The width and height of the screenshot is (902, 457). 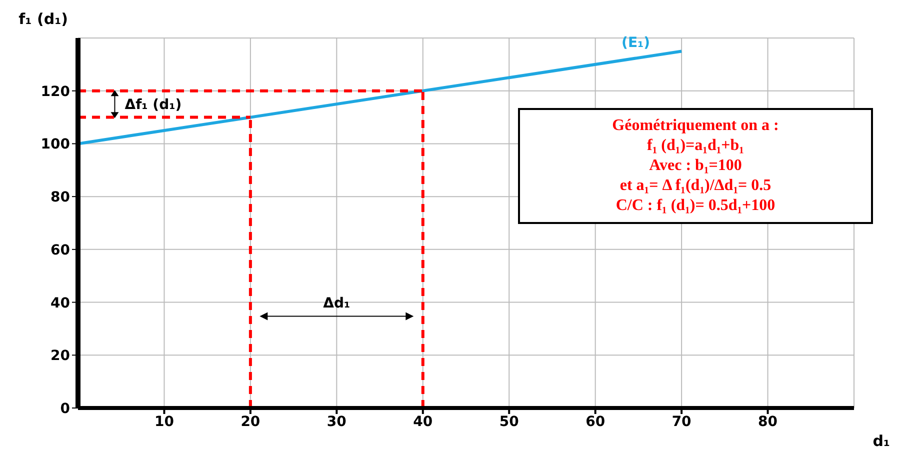 What do you see at coordinates (423, 422) in the screenshot?
I see `x-tick-label: 40` at bounding box center [423, 422].